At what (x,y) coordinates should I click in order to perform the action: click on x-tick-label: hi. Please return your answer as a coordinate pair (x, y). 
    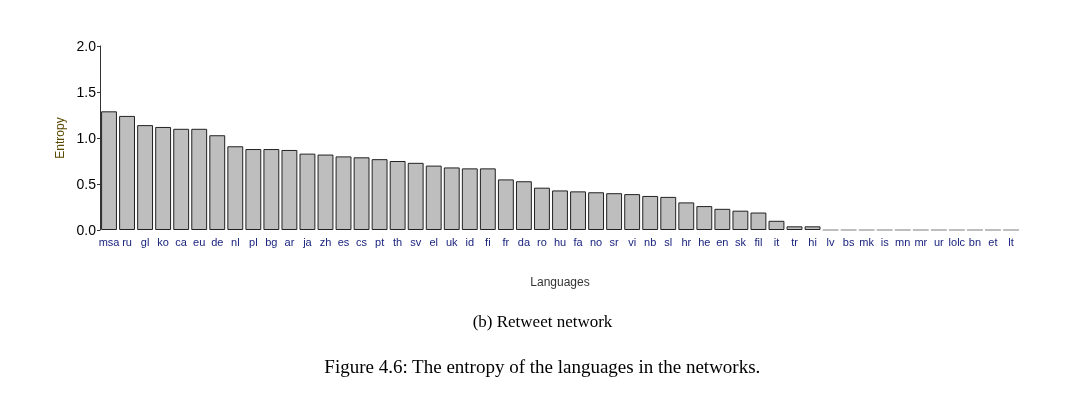
    Looking at the image, I should click on (812, 241).